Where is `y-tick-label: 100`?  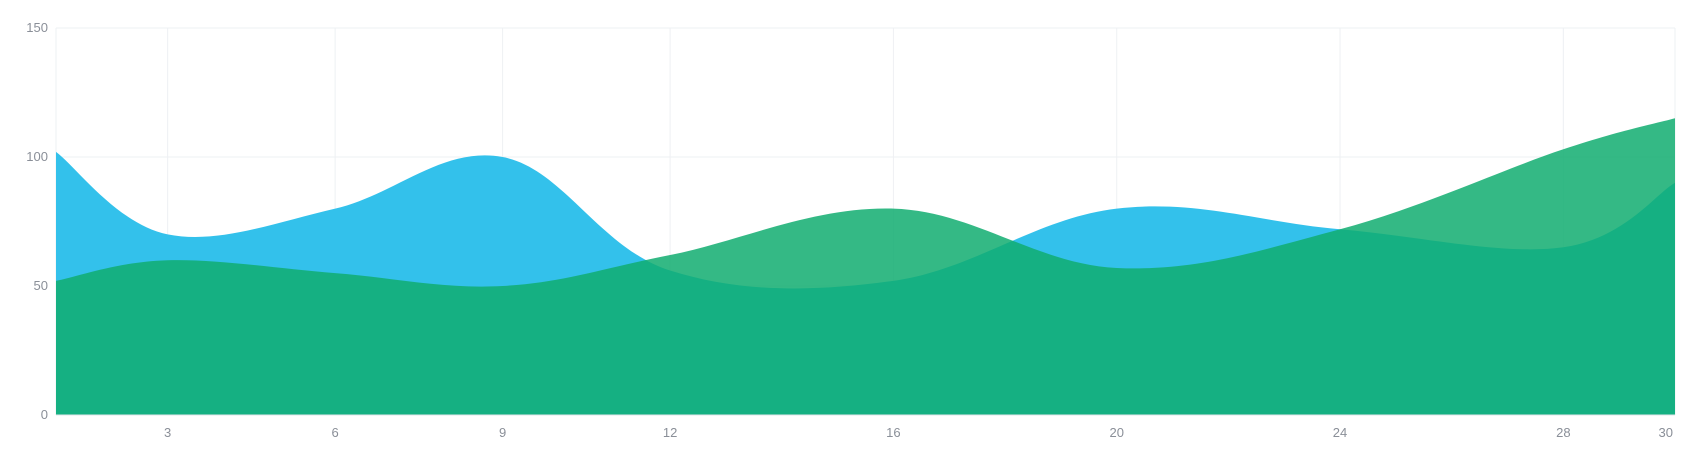 y-tick-label: 100 is located at coordinates (37, 156).